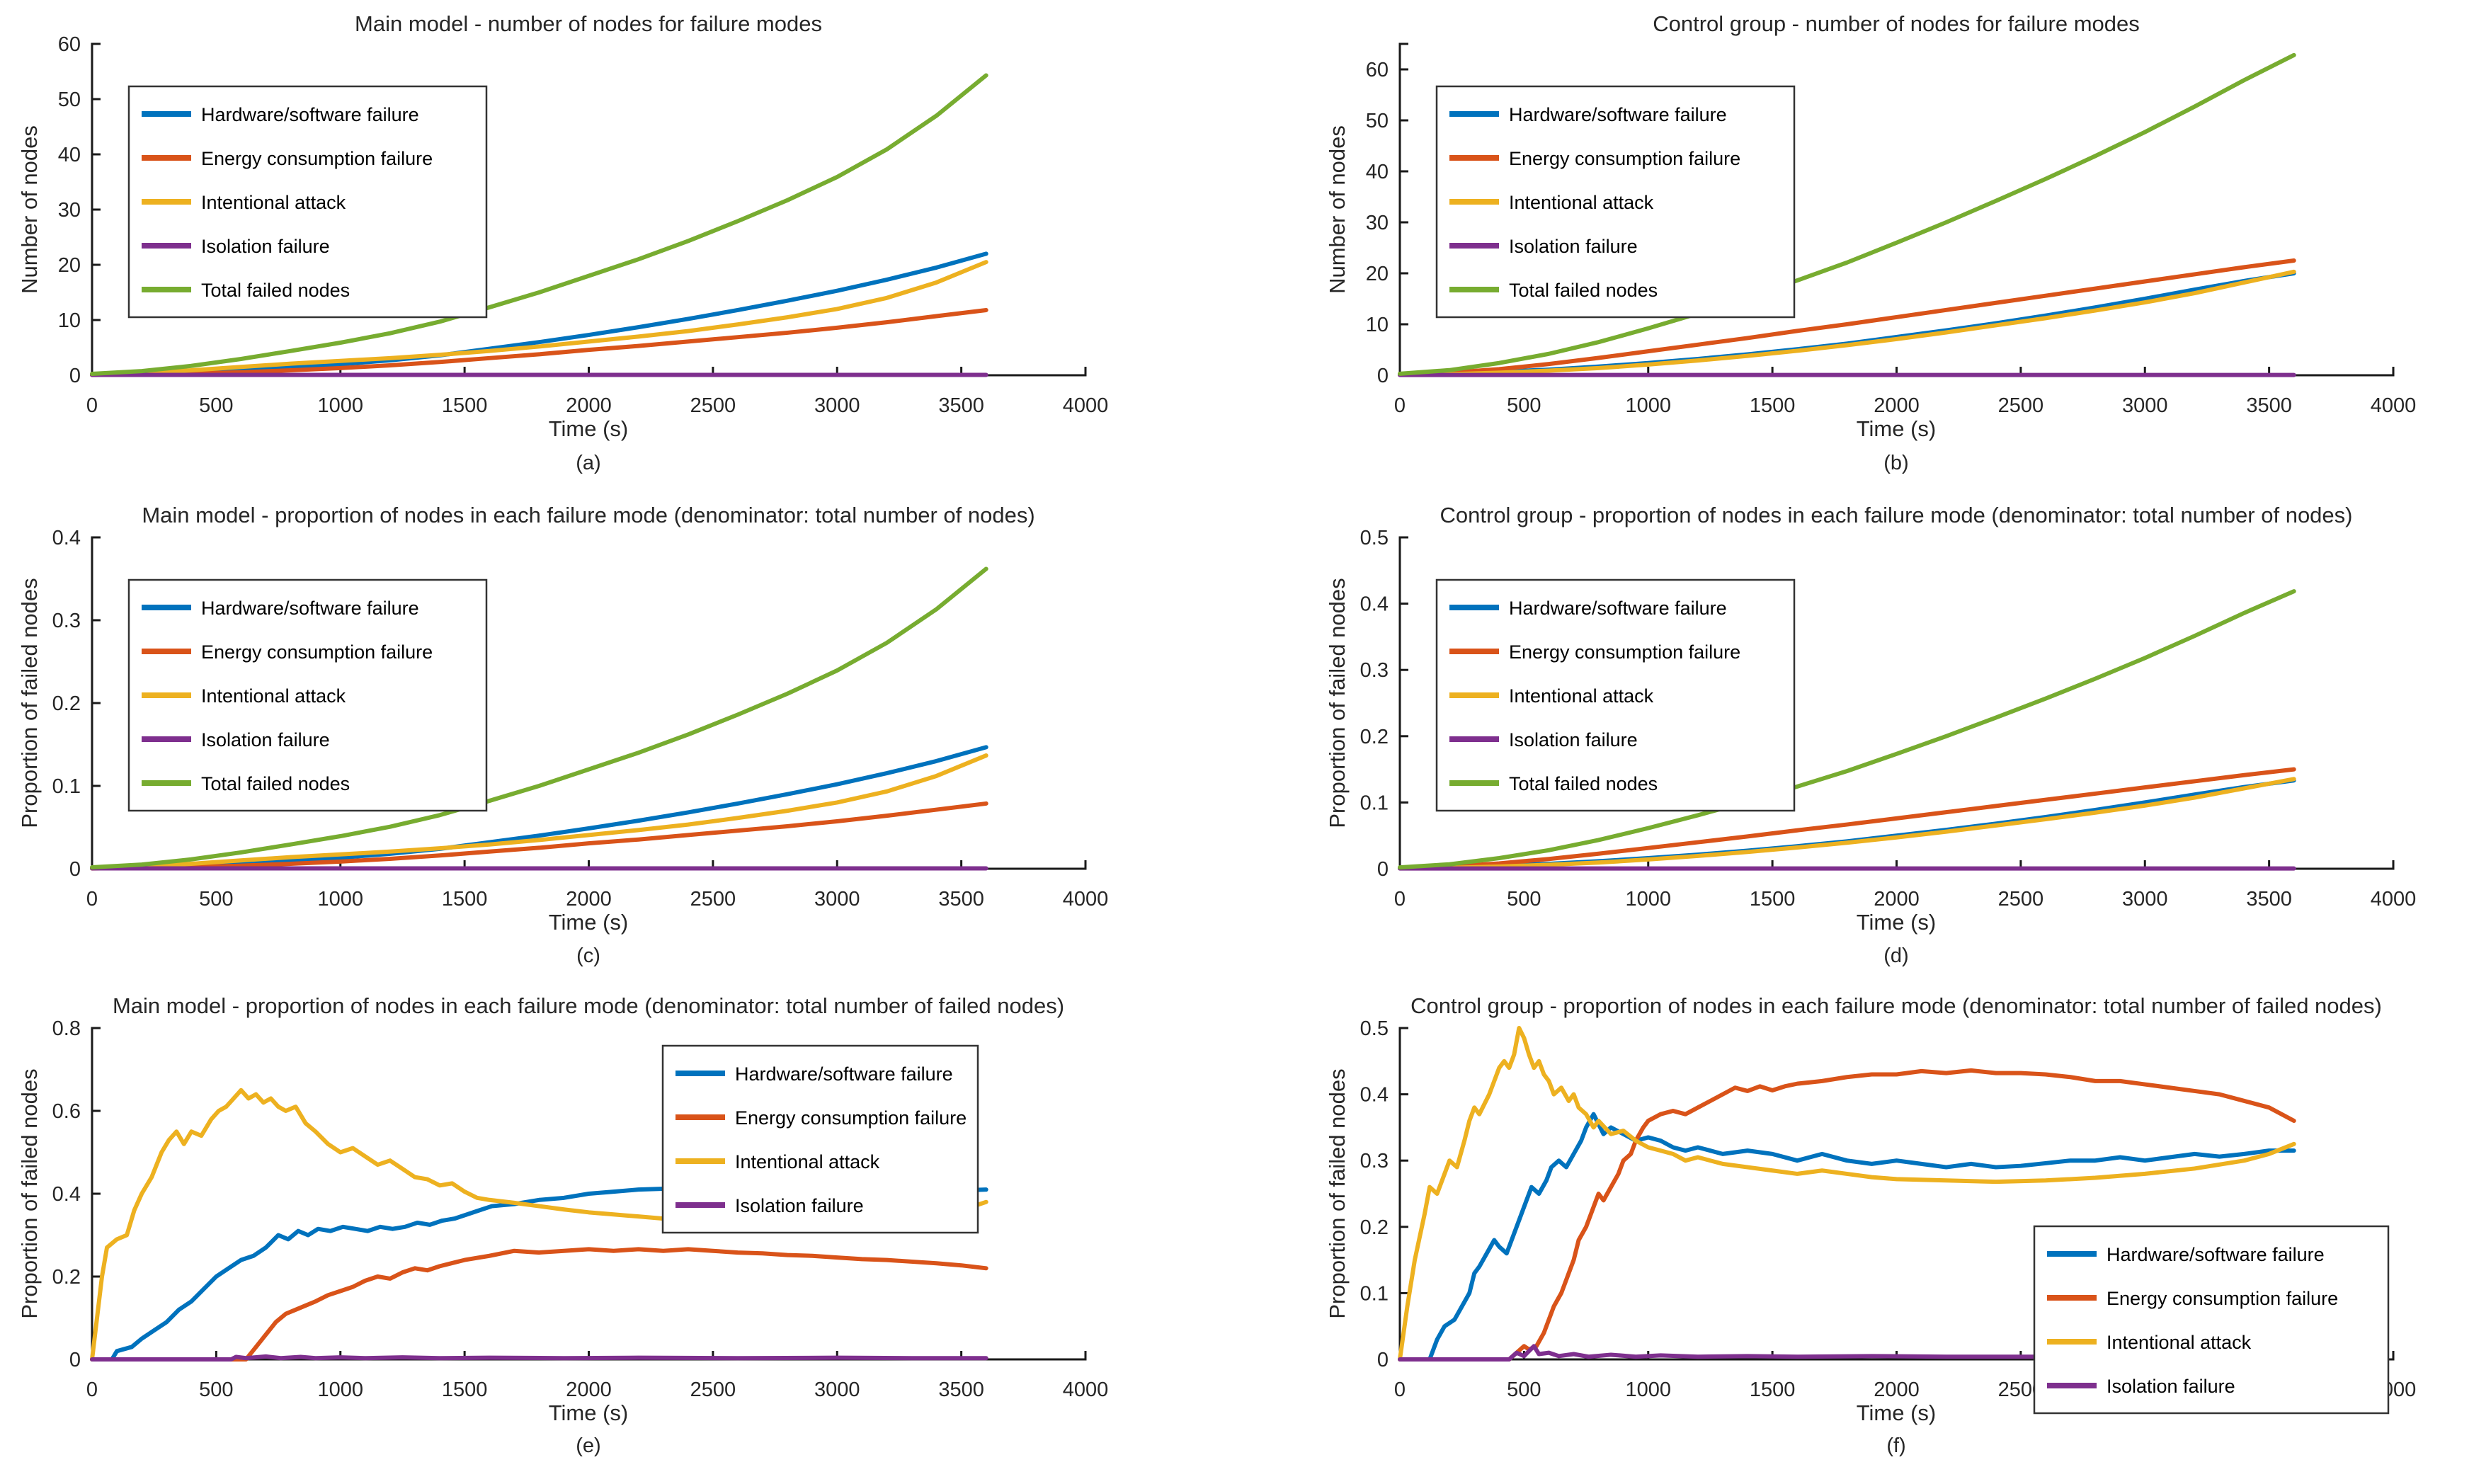  I want to click on panel-d-xtick-label: 2500, so click(2021, 899).